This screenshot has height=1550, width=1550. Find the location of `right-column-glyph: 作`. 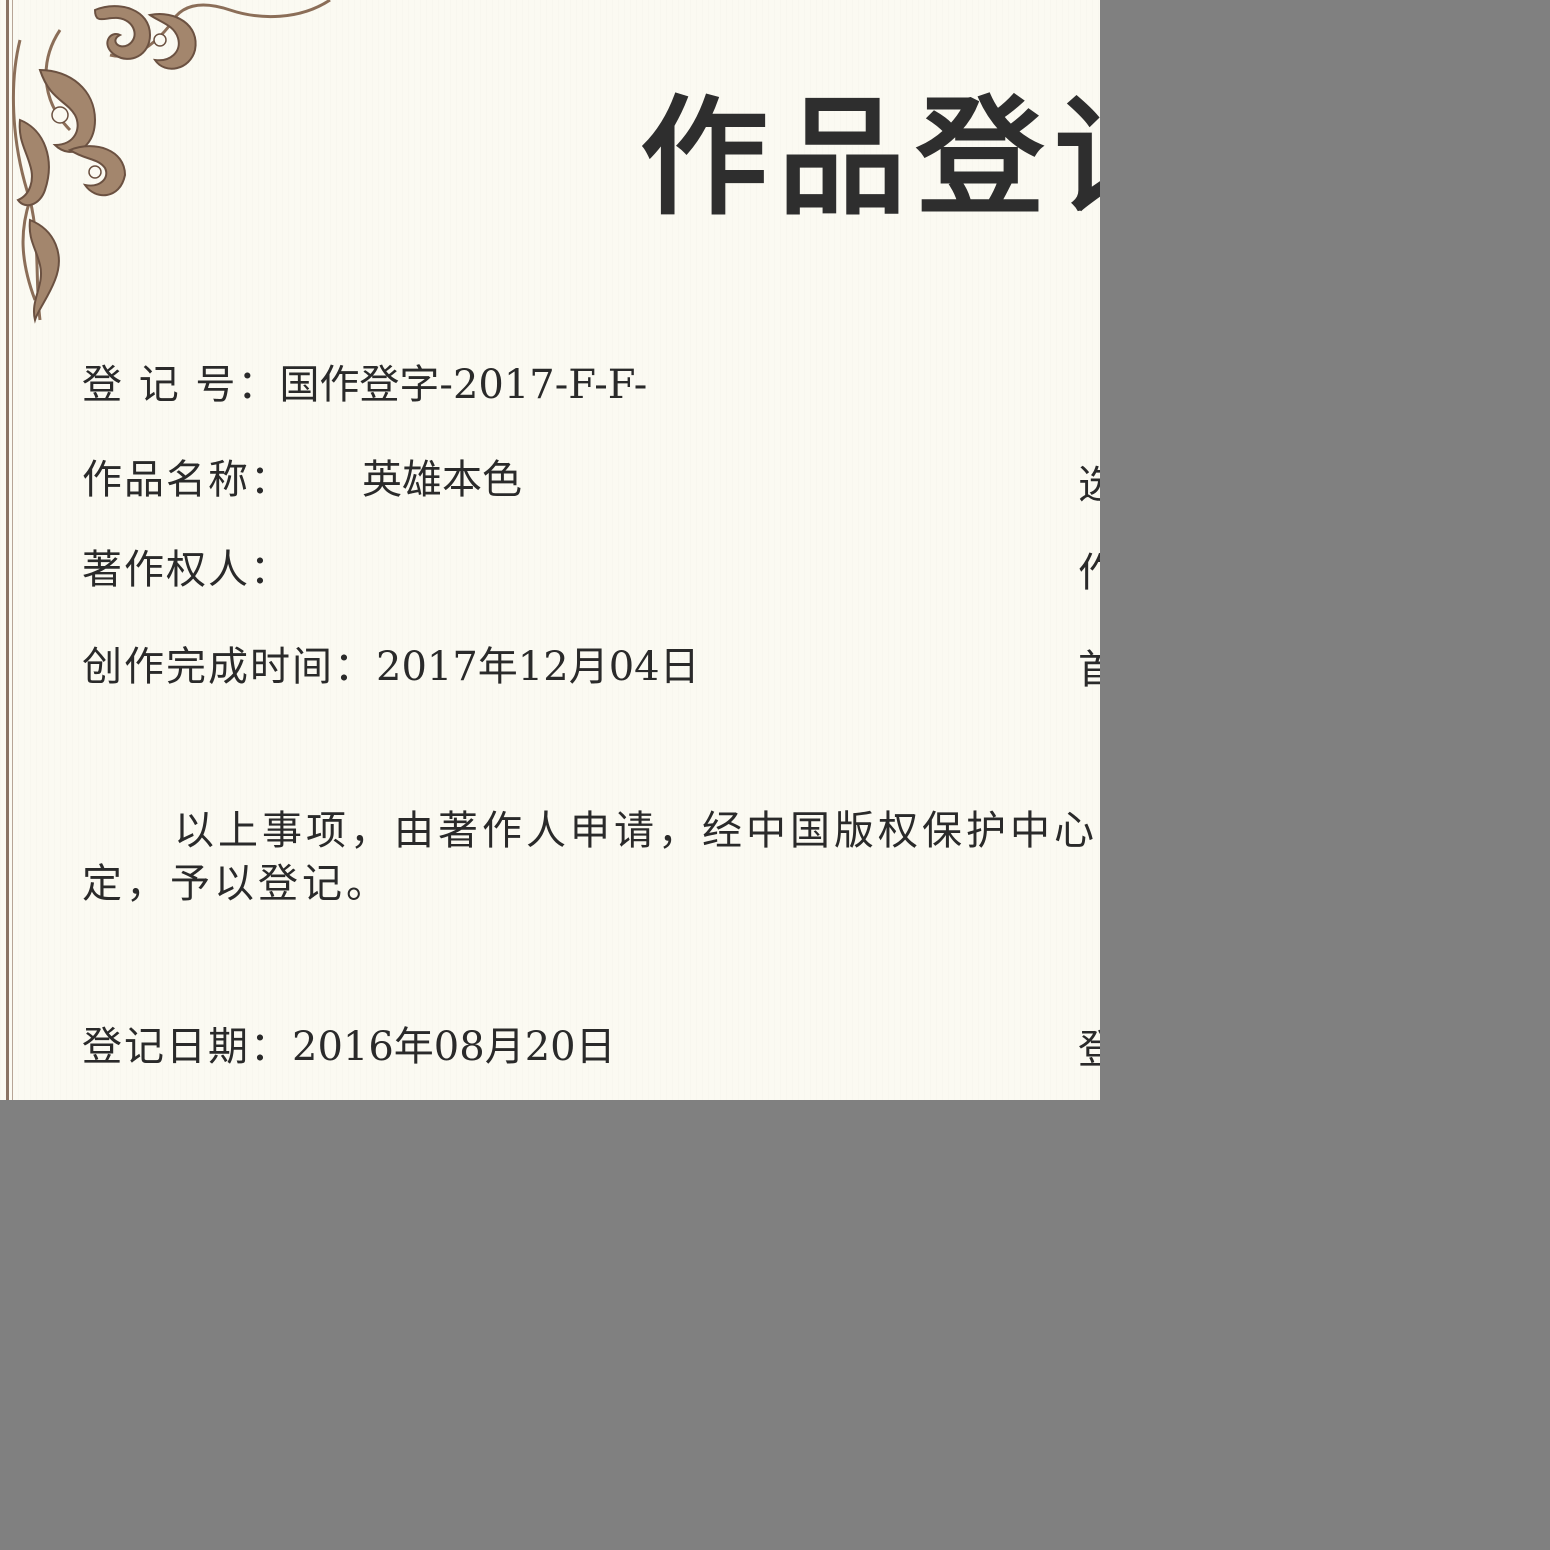

right-column-glyph: 作 is located at coordinates (1089, 573).